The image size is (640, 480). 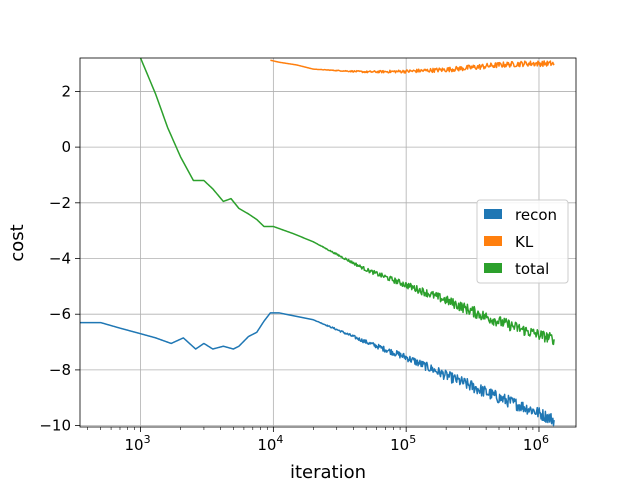 I want to click on legend-frame, so click(x=522, y=241).